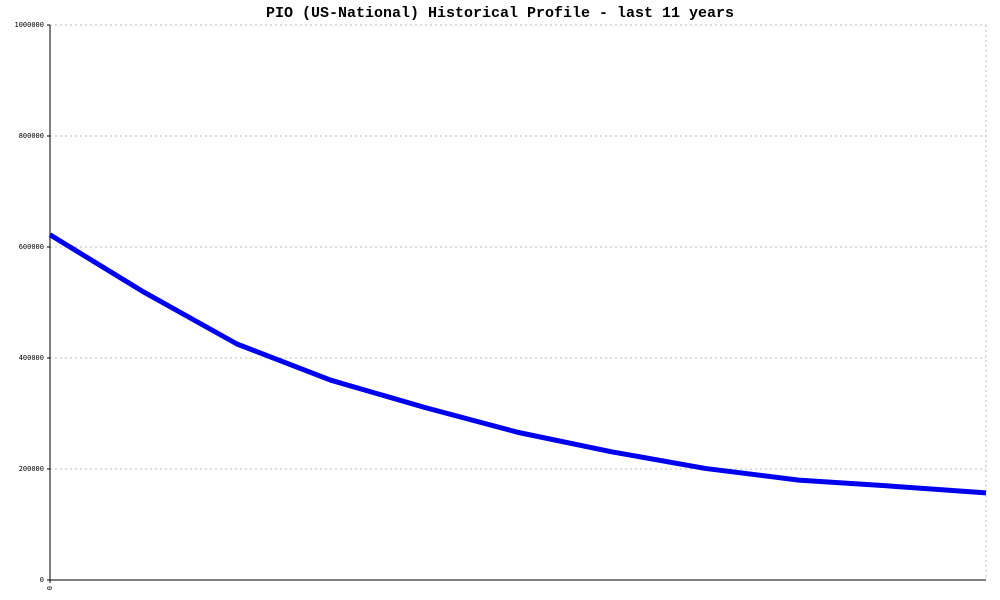 This screenshot has width=1000, height=600. What do you see at coordinates (31, 469) in the screenshot?
I see `y-tick-label: 200000` at bounding box center [31, 469].